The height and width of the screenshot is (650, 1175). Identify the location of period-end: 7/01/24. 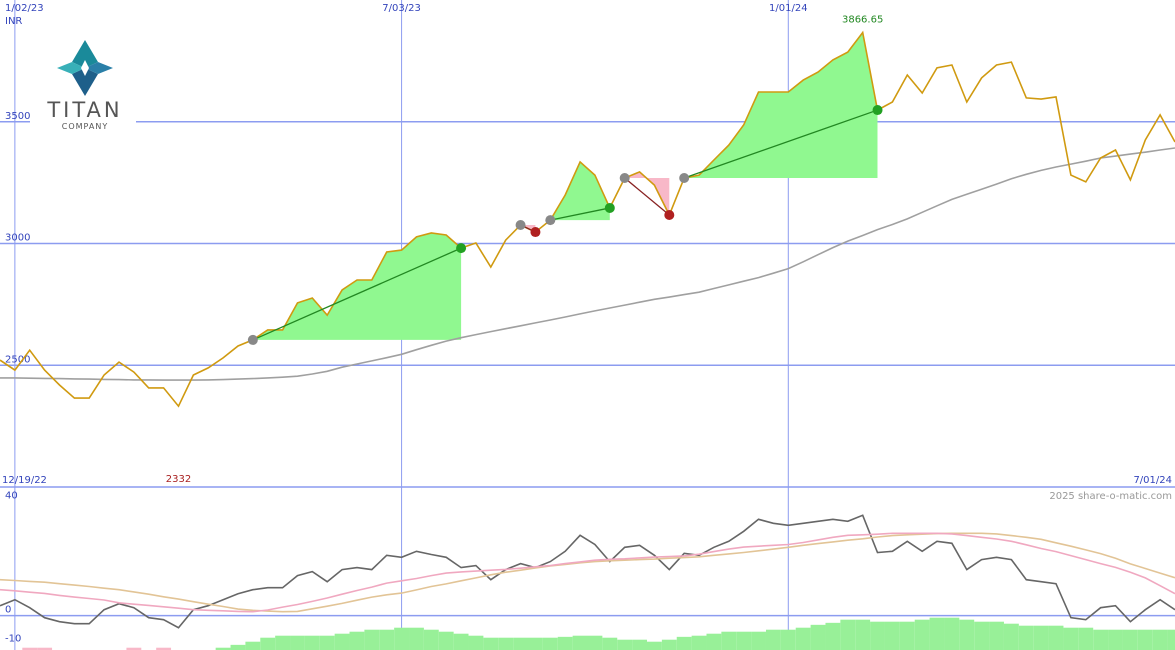
(1152, 480).